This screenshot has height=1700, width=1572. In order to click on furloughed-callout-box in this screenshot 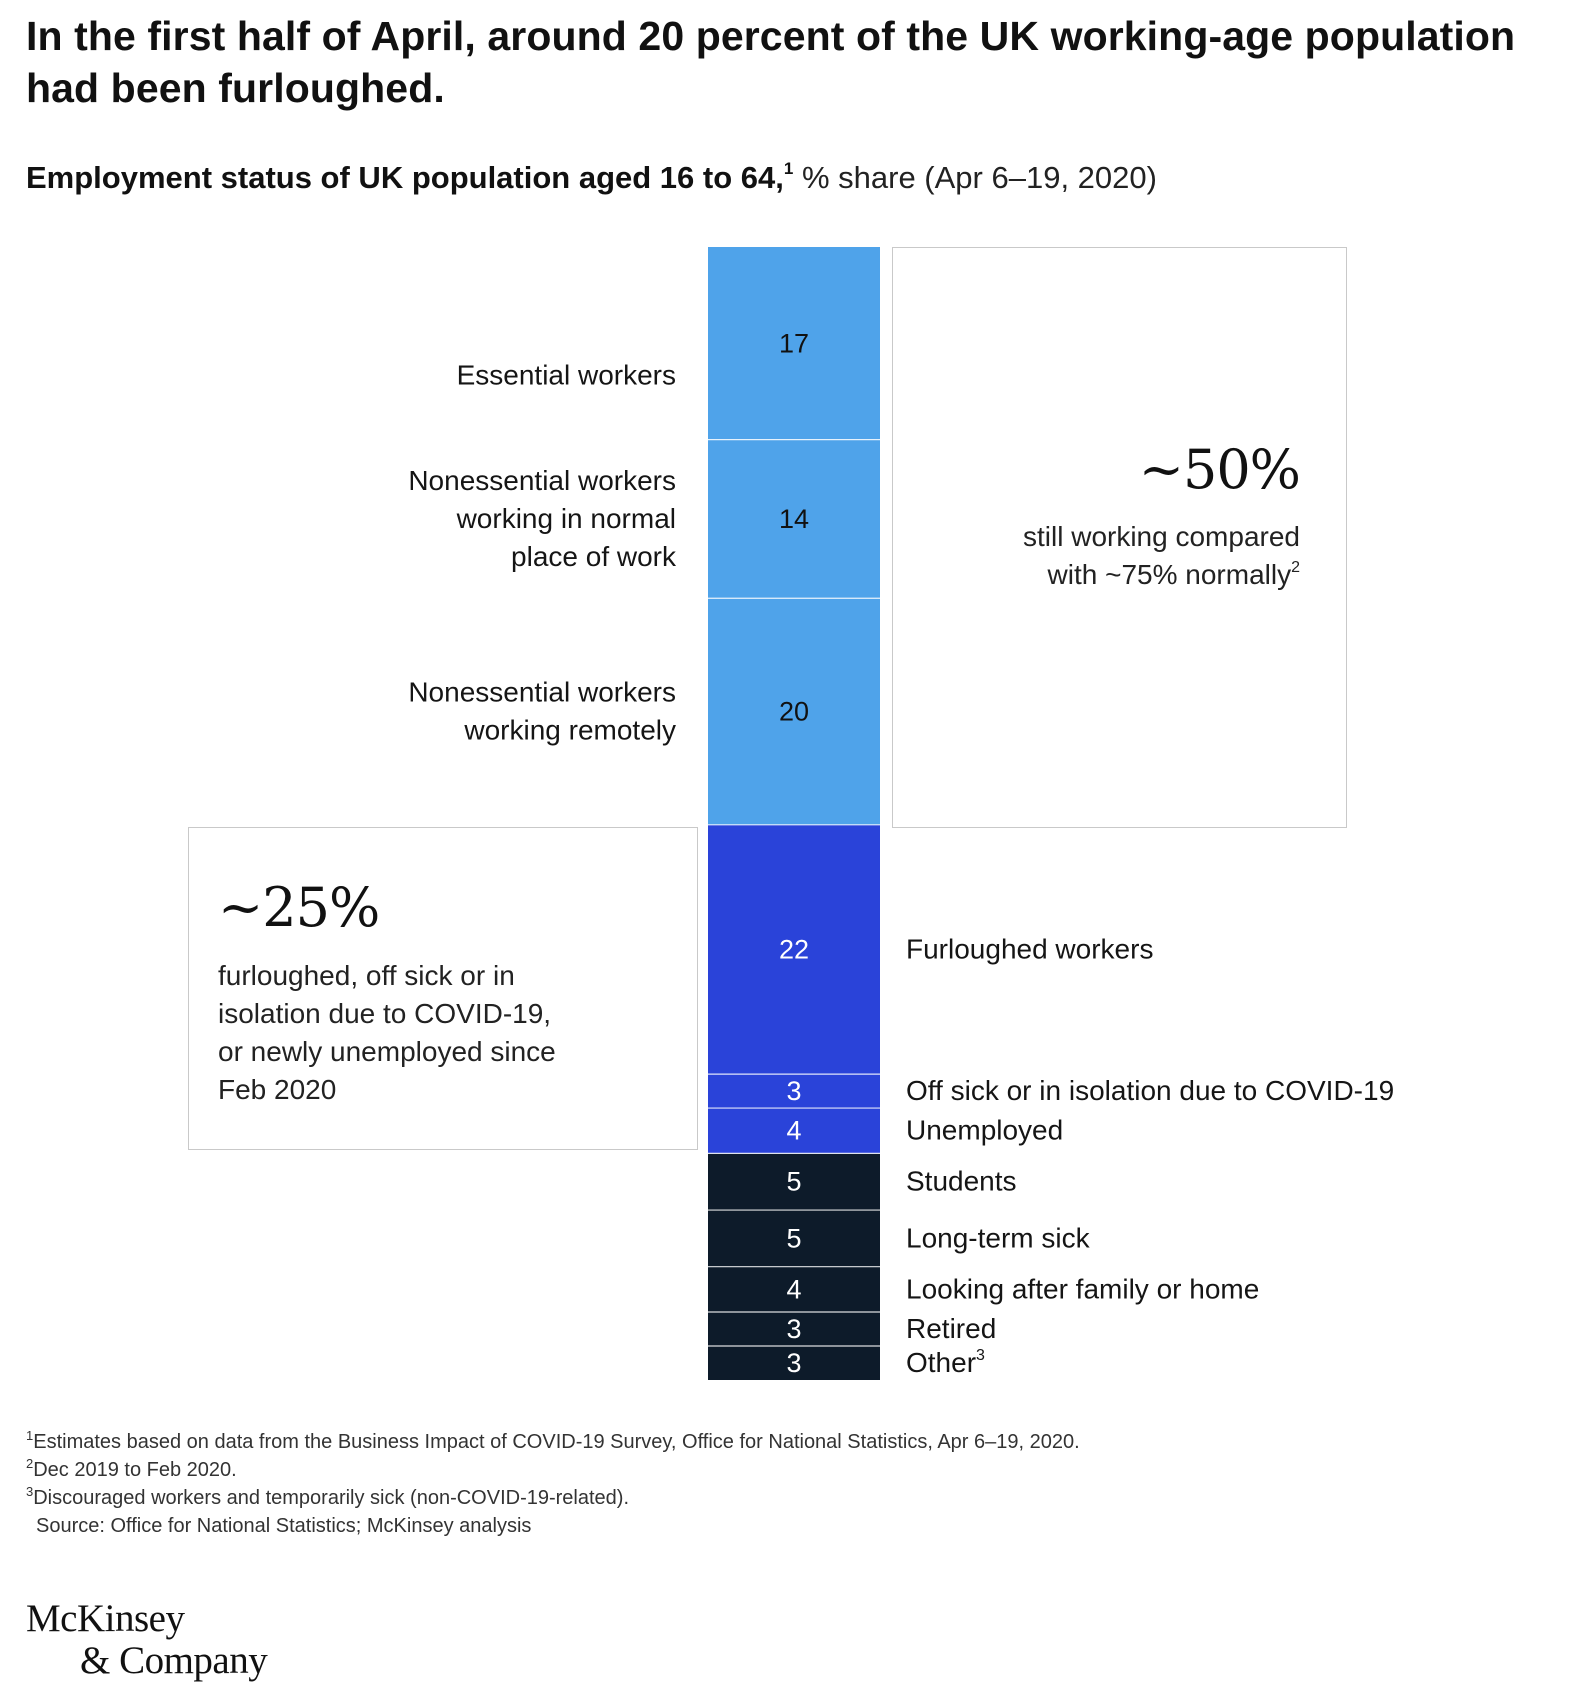, I will do `click(443, 988)`.